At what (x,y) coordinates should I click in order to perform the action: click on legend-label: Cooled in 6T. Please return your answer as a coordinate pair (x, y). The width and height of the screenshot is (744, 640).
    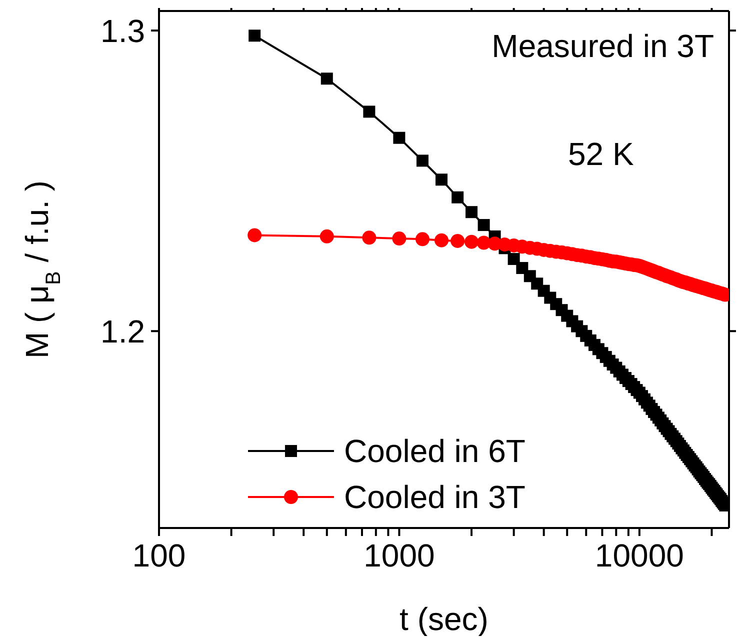
    Looking at the image, I should click on (435, 451).